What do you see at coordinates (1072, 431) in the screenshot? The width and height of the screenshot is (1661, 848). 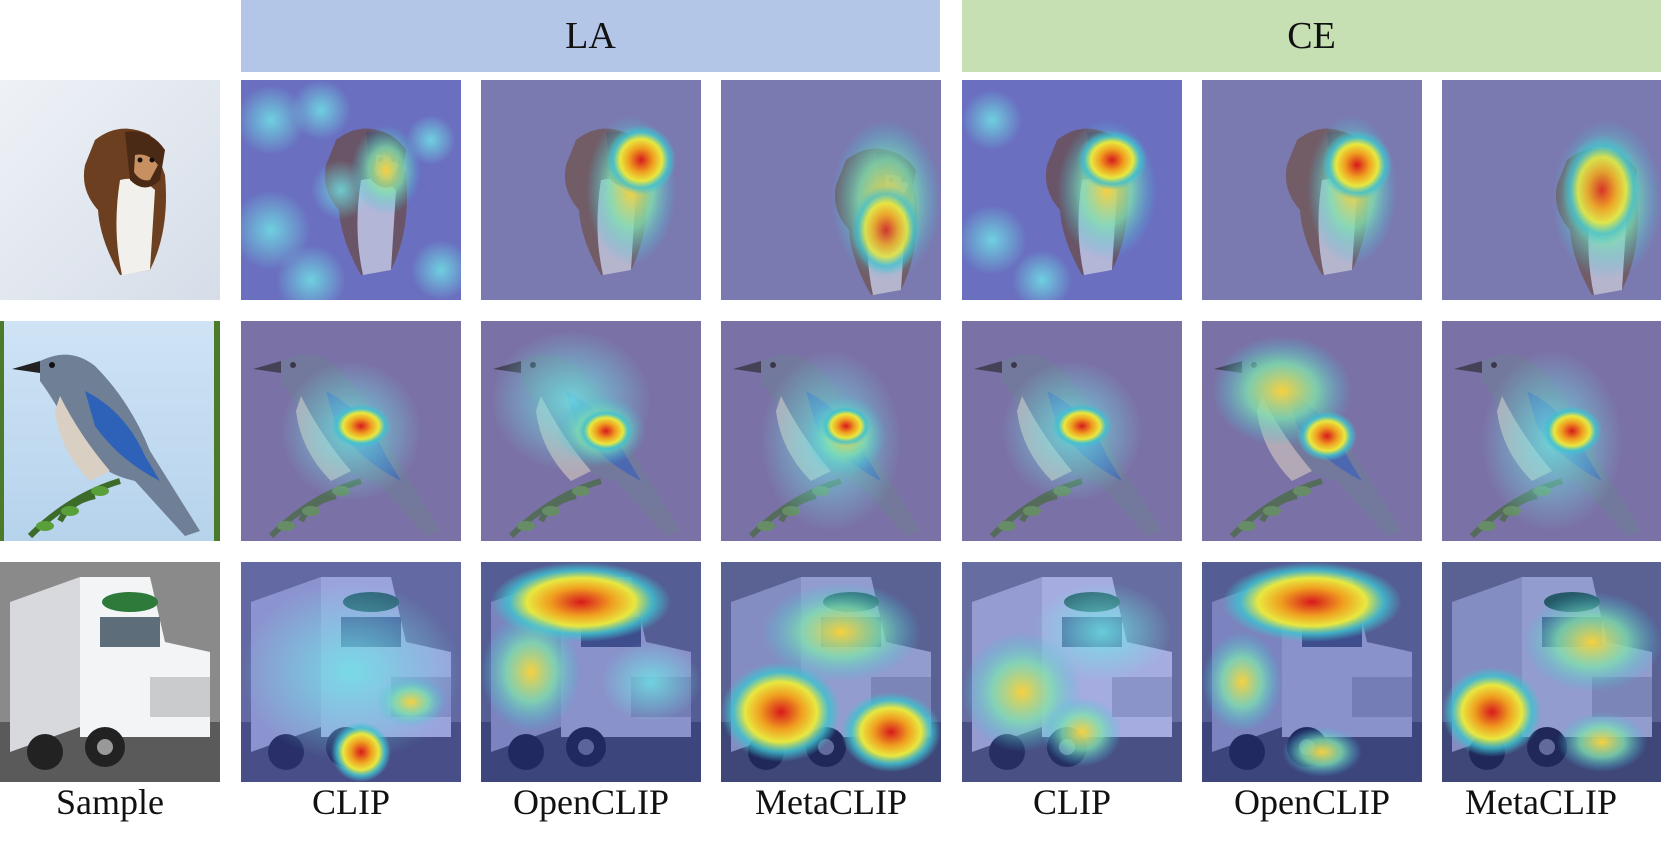 I see `heatmap-ce-clip-bird` at bounding box center [1072, 431].